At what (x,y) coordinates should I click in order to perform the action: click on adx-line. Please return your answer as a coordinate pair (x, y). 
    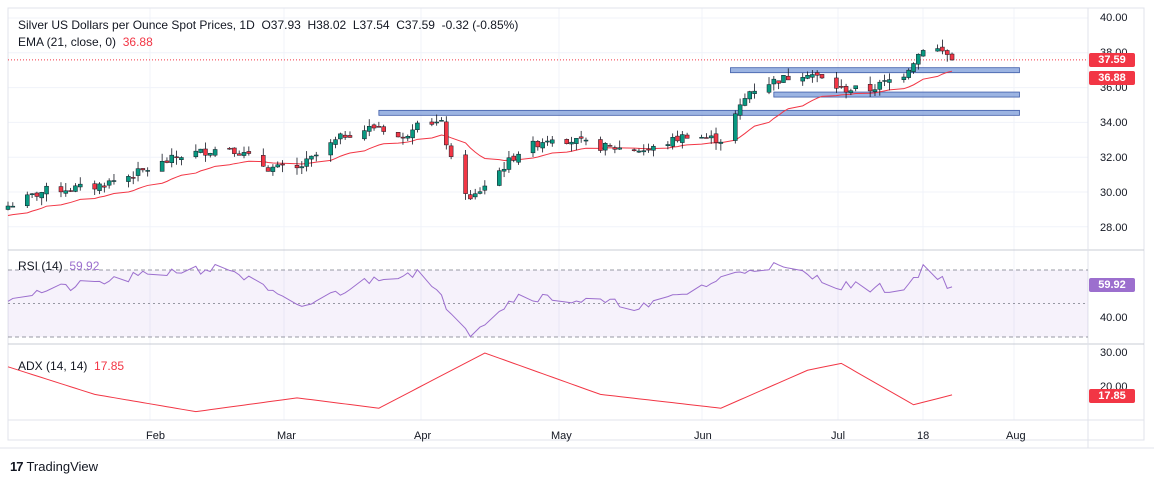
    Looking at the image, I should click on (480, 382).